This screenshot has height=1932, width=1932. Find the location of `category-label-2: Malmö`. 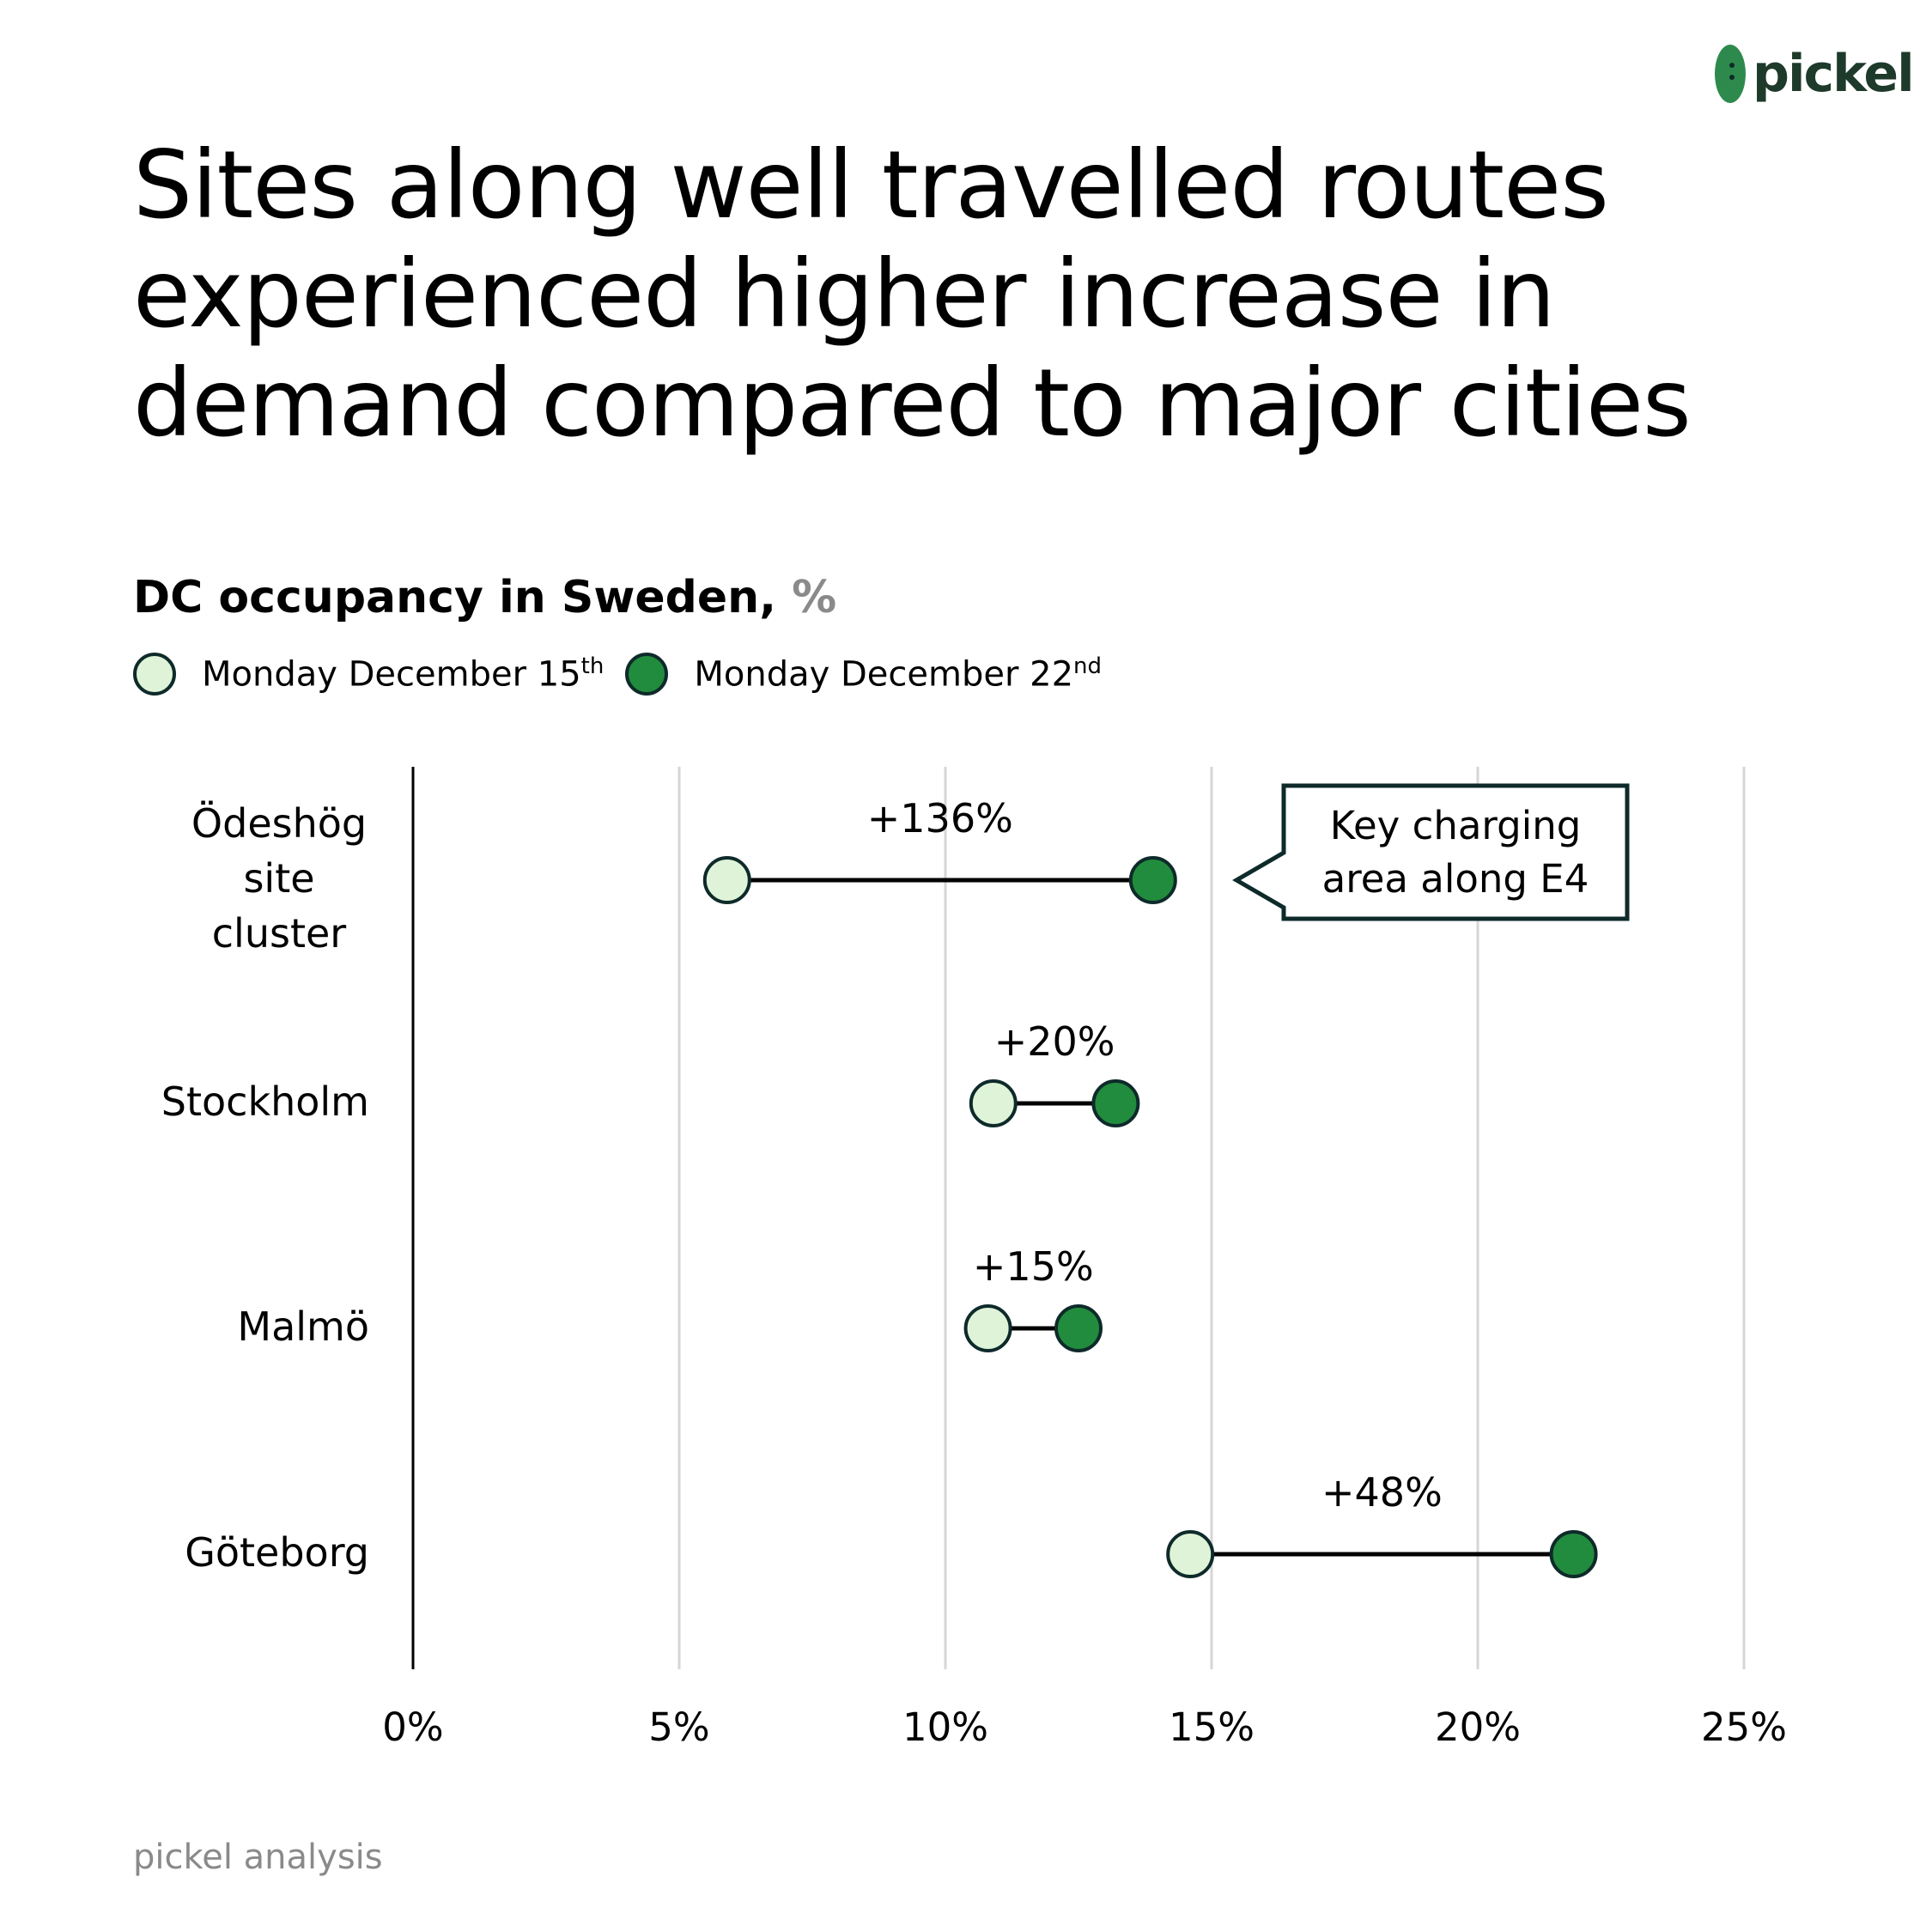

category-label-2: Malmö is located at coordinates (303, 1327).